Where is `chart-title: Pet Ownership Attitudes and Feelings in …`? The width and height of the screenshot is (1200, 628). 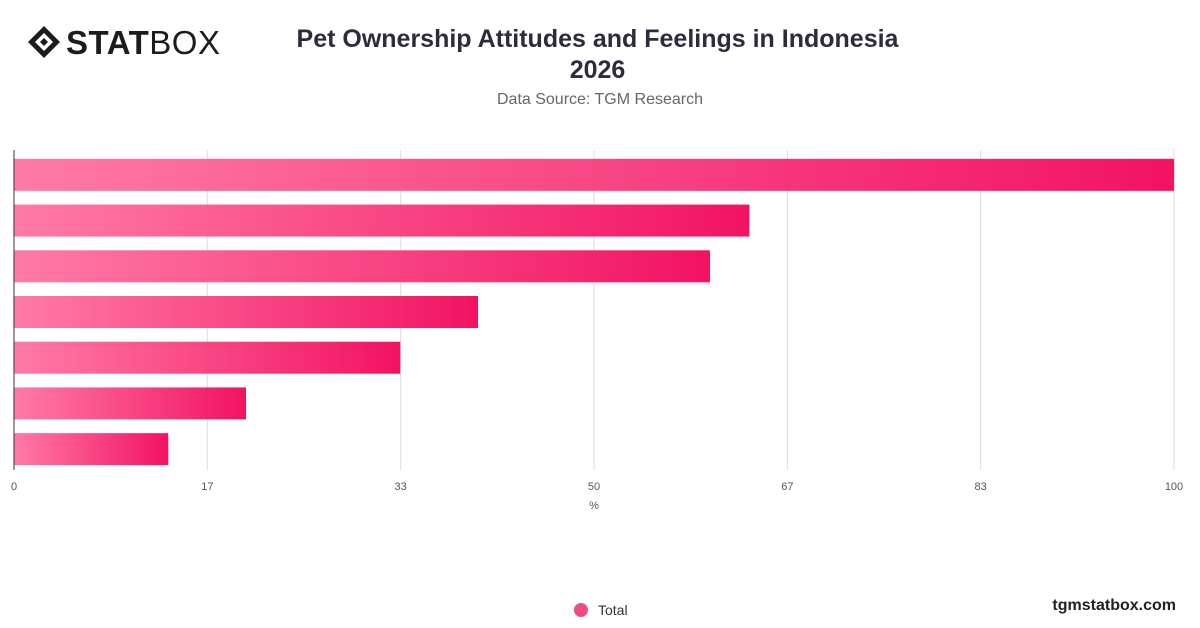
chart-title: Pet Ownership Attitudes and Feelings in … is located at coordinates (597, 55).